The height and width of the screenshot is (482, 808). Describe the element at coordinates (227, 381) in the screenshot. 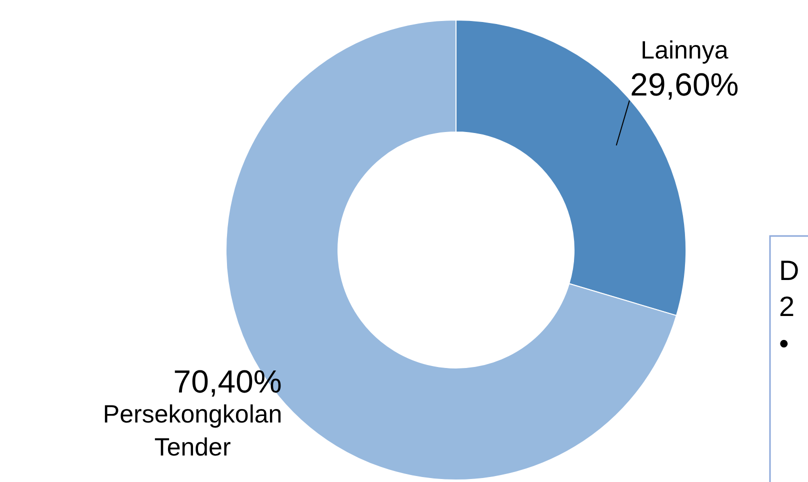

I see `data-label: 70,40%` at that location.